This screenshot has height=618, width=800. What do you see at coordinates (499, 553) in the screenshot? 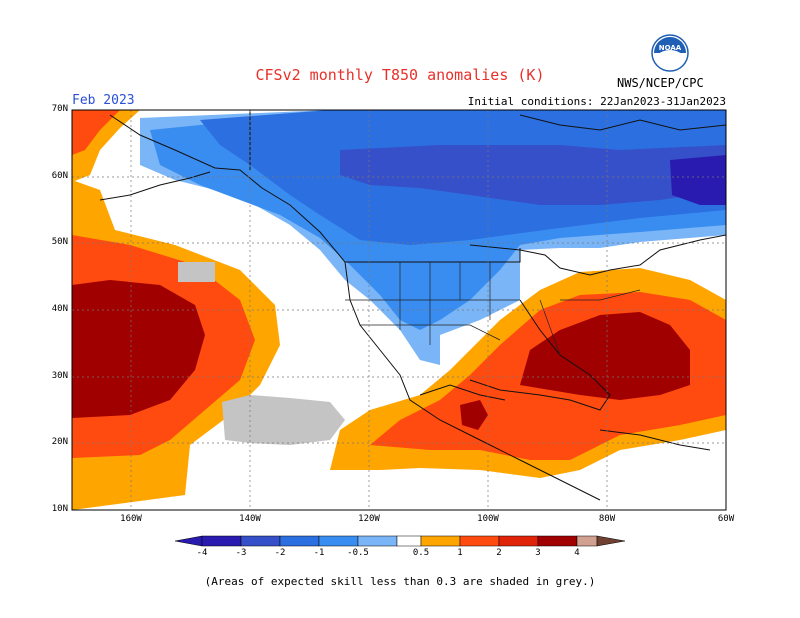
I see `colorbar-label: 2` at bounding box center [499, 553].